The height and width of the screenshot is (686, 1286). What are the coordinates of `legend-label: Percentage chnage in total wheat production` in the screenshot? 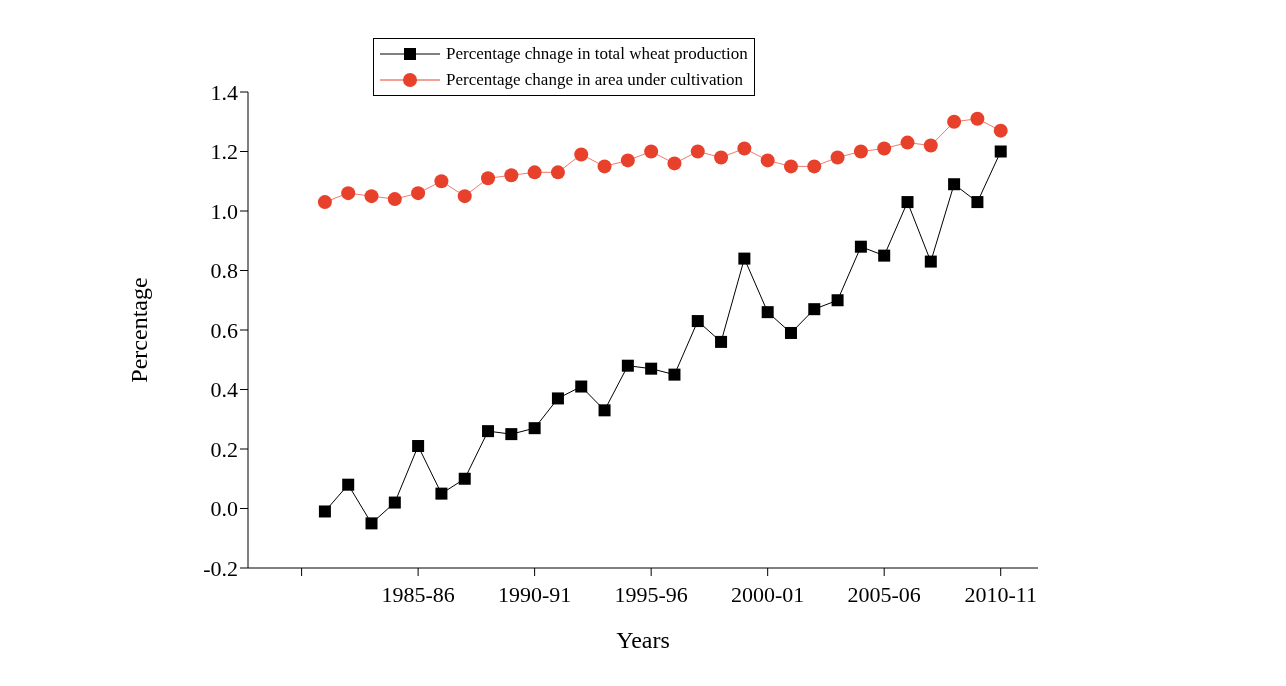 It's located at (597, 54).